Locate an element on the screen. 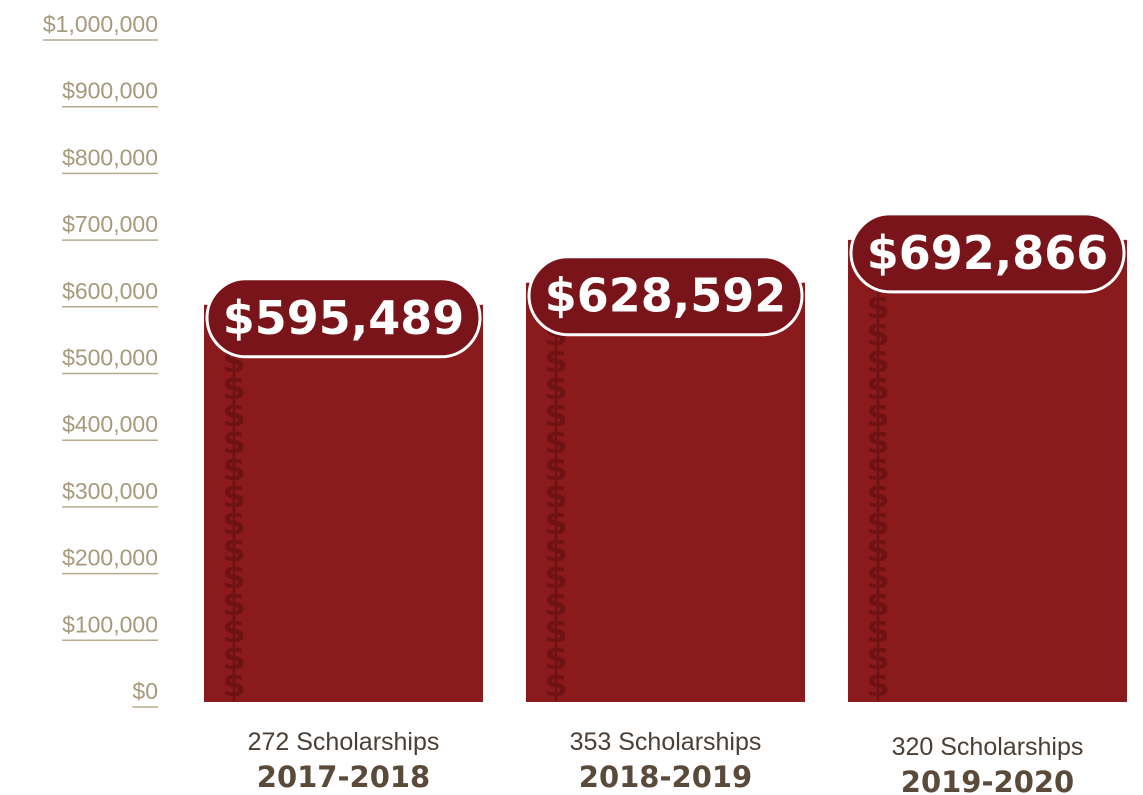  dollar-decoration: $$$$$$$$$$$$$$$ is located at coordinates (556, 495).